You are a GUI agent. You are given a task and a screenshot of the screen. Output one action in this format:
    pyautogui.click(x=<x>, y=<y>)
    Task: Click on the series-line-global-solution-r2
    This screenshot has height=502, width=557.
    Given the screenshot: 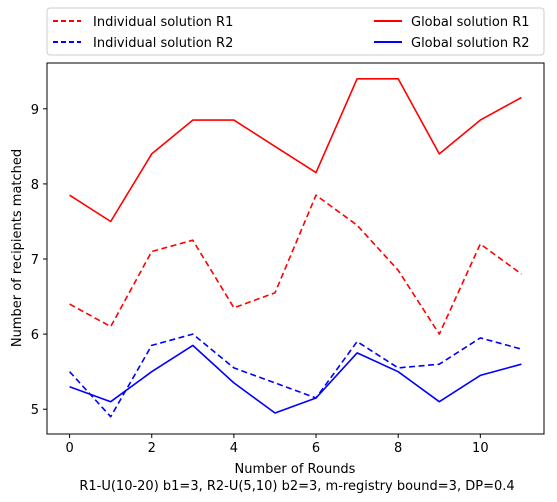 What is the action you would take?
    pyautogui.click(x=295, y=379)
    